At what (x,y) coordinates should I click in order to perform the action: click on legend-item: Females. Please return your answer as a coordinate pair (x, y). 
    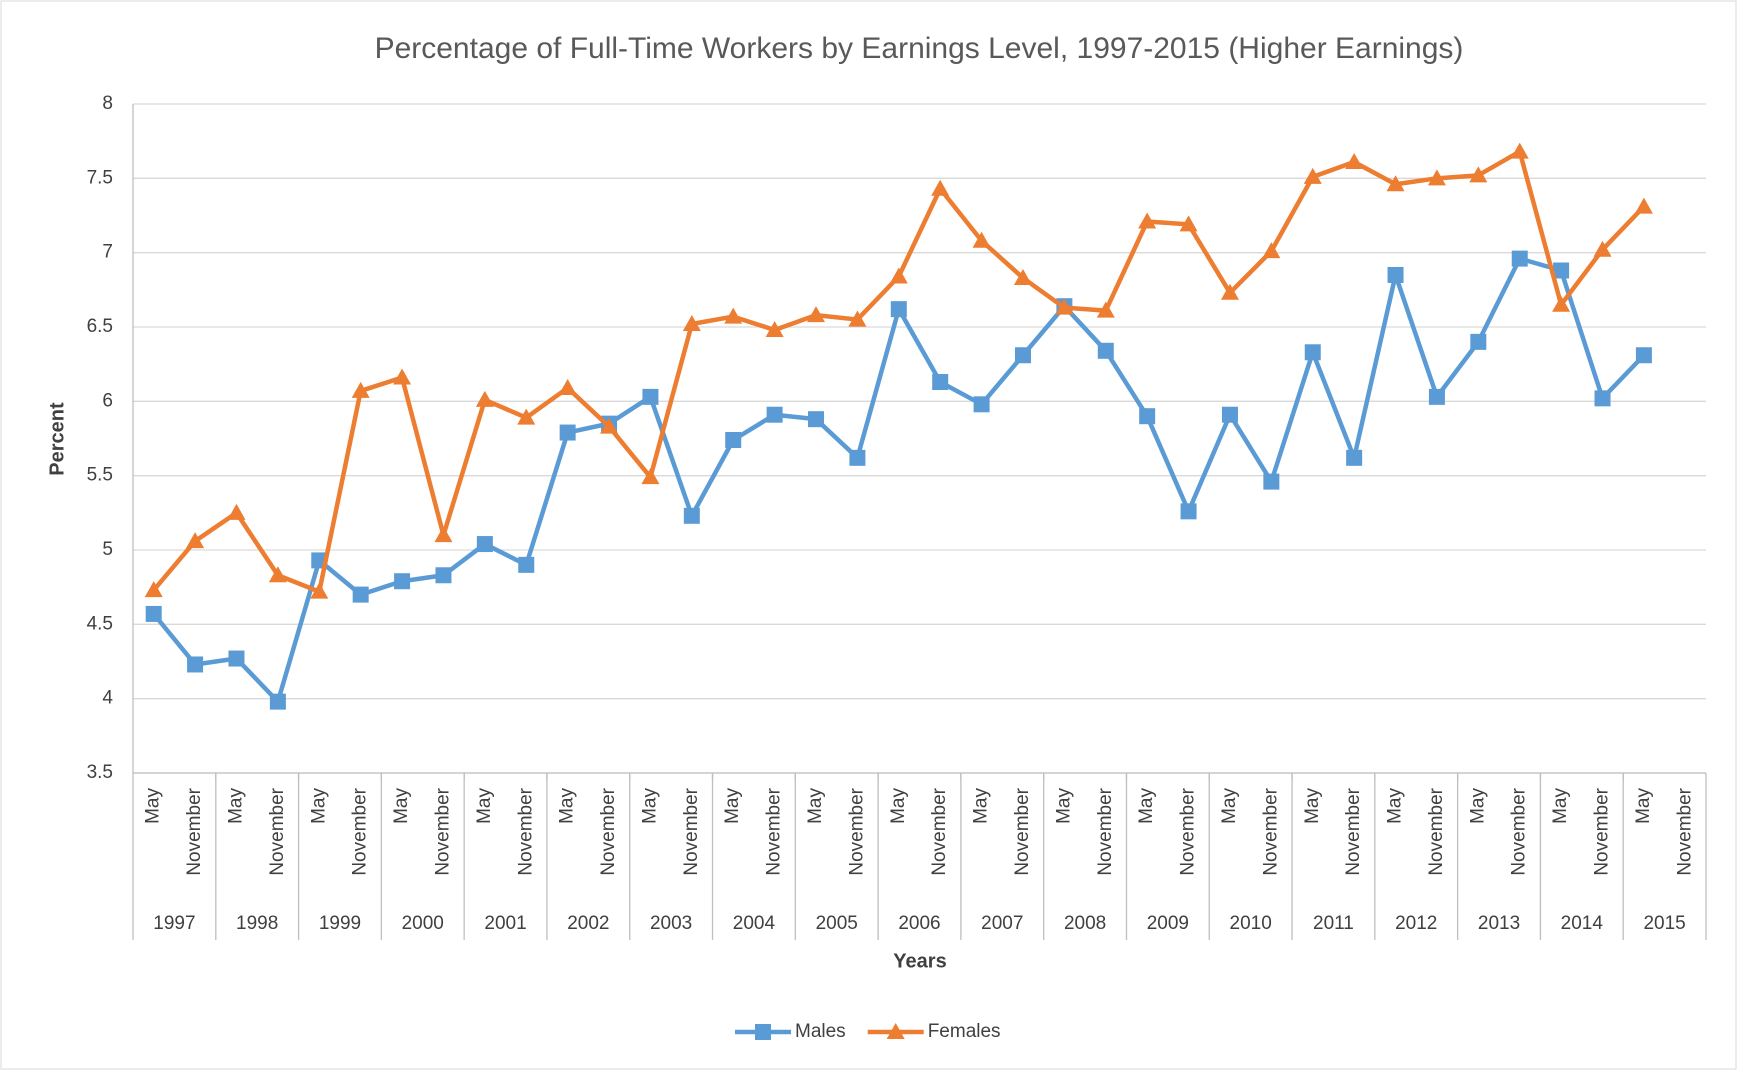
    Looking at the image, I should click on (934, 1031).